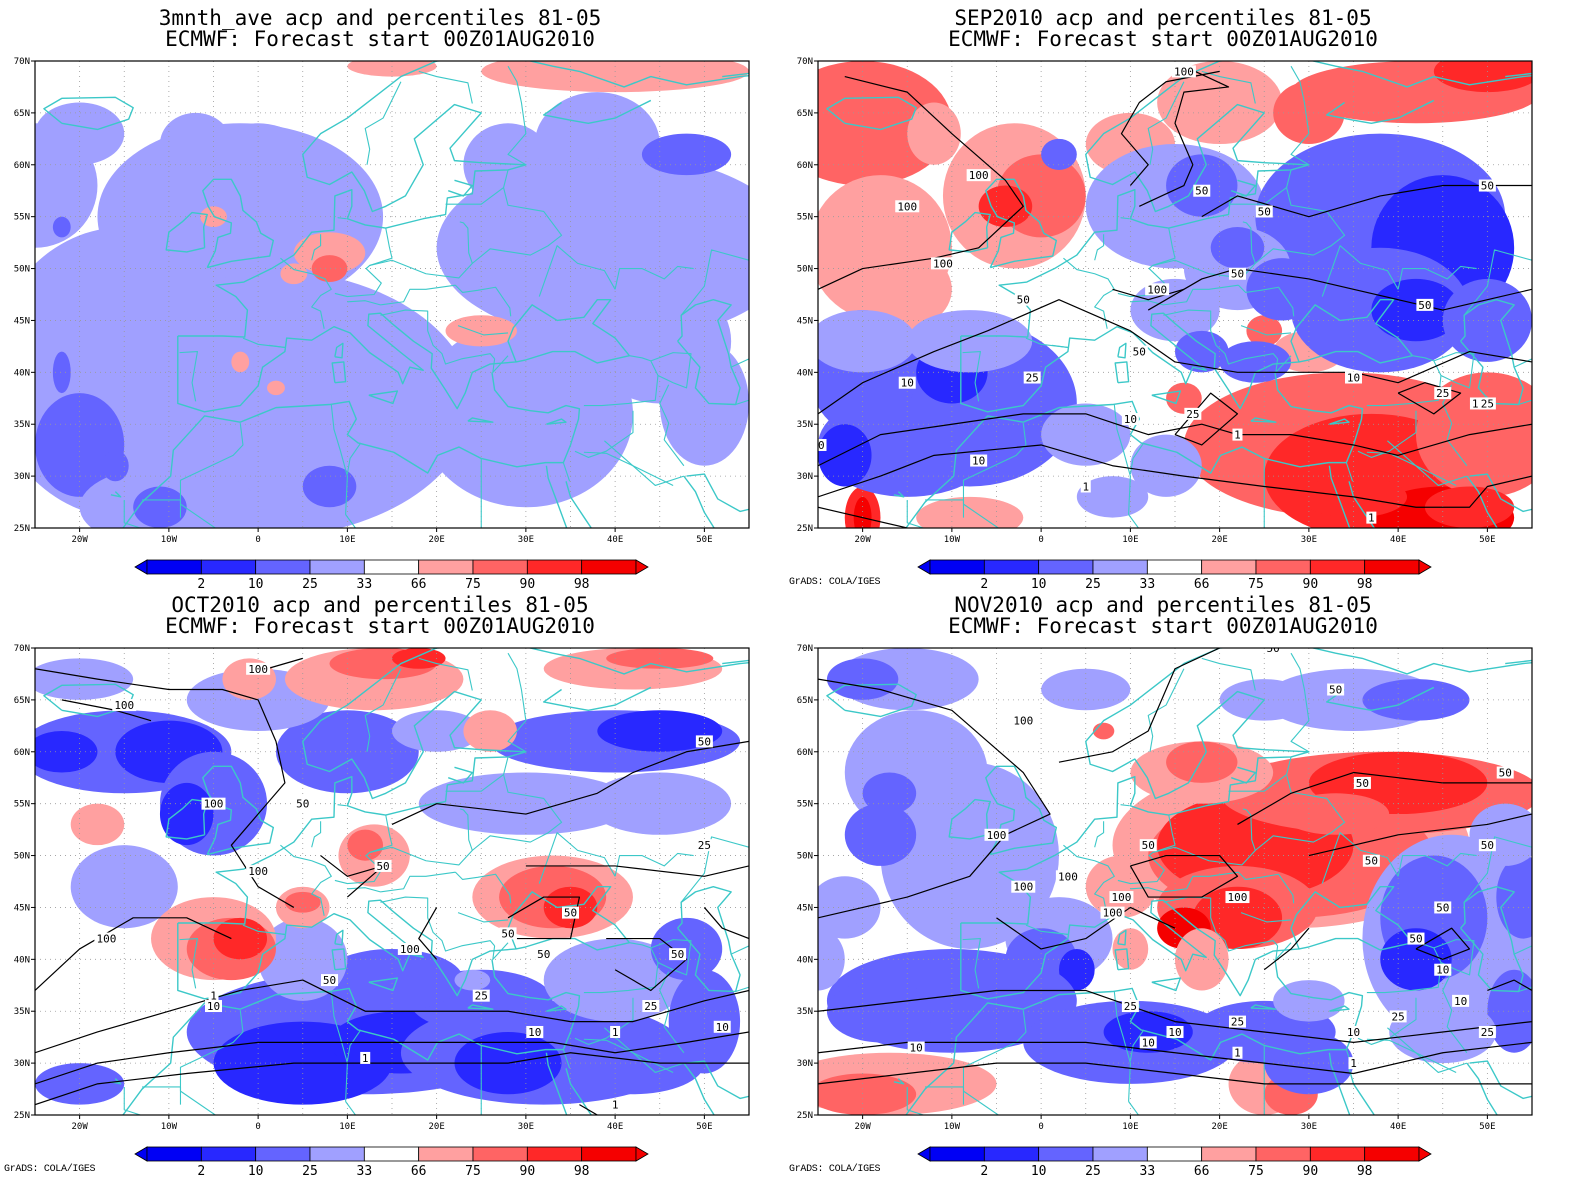  What do you see at coordinates (1365, 1171) in the screenshot?
I see `colorbar-label: 98` at bounding box center [1365, 1171].